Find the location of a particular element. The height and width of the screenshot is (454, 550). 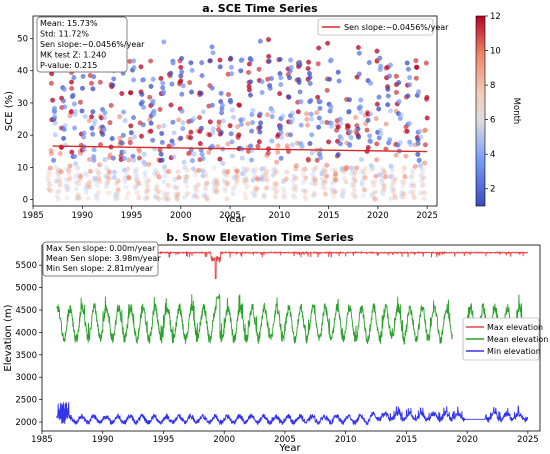

chart-a-xtick-label: 1995 is located at coordinates (132, 216).